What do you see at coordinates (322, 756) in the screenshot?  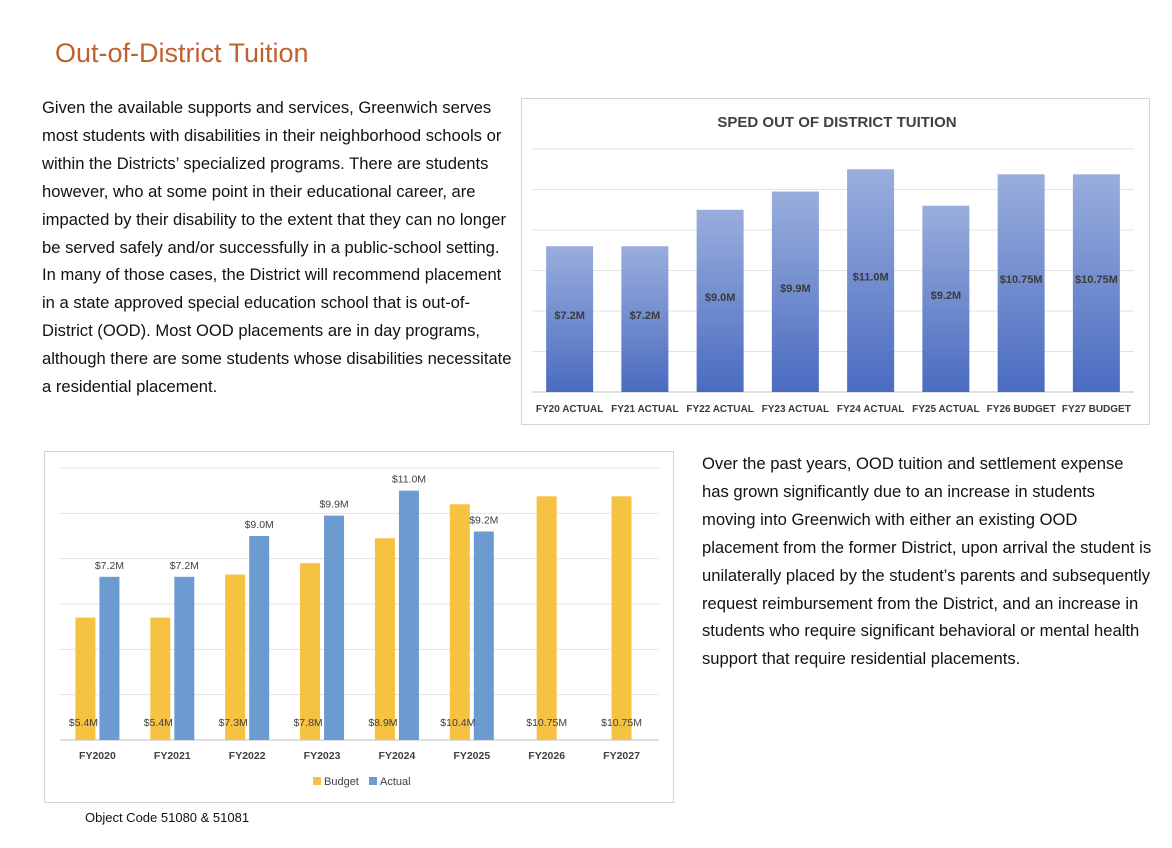 I see `chart2-x-tick: FY2023` at bounding box center [322, 756].